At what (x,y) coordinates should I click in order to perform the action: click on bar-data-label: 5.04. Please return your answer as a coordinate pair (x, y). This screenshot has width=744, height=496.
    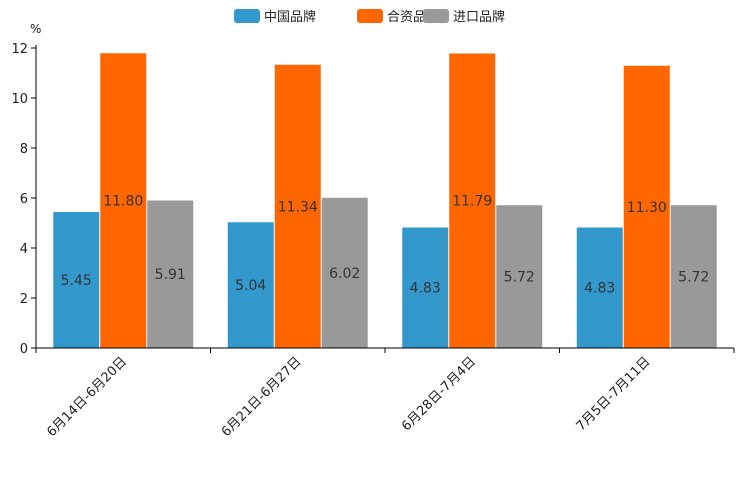
    Looking at the image, I should click on (250, 286).